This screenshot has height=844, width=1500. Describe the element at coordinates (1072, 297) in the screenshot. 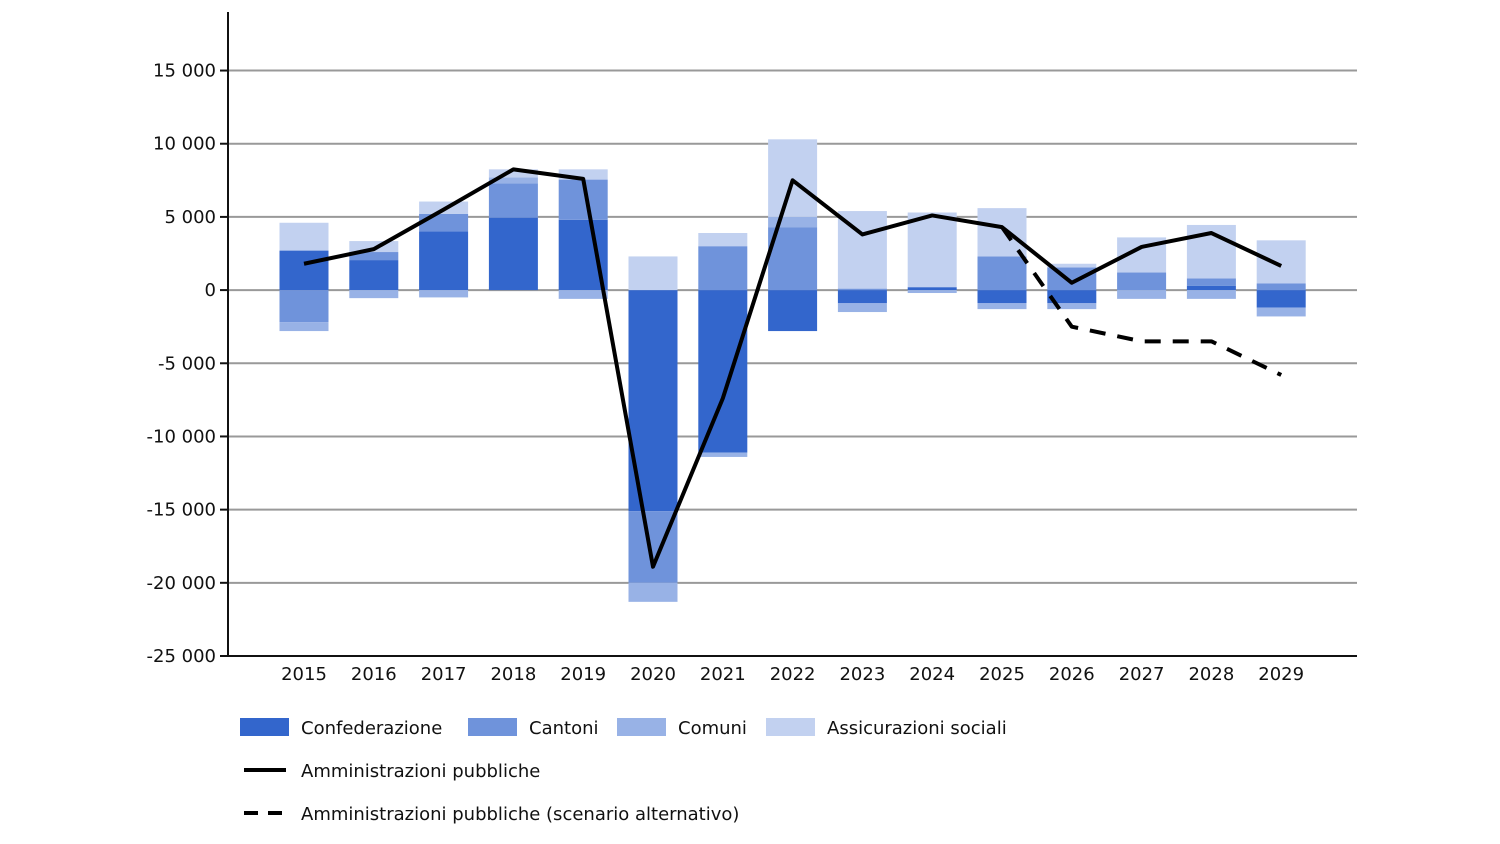

I see `bar-confederazione-2026` at that location.